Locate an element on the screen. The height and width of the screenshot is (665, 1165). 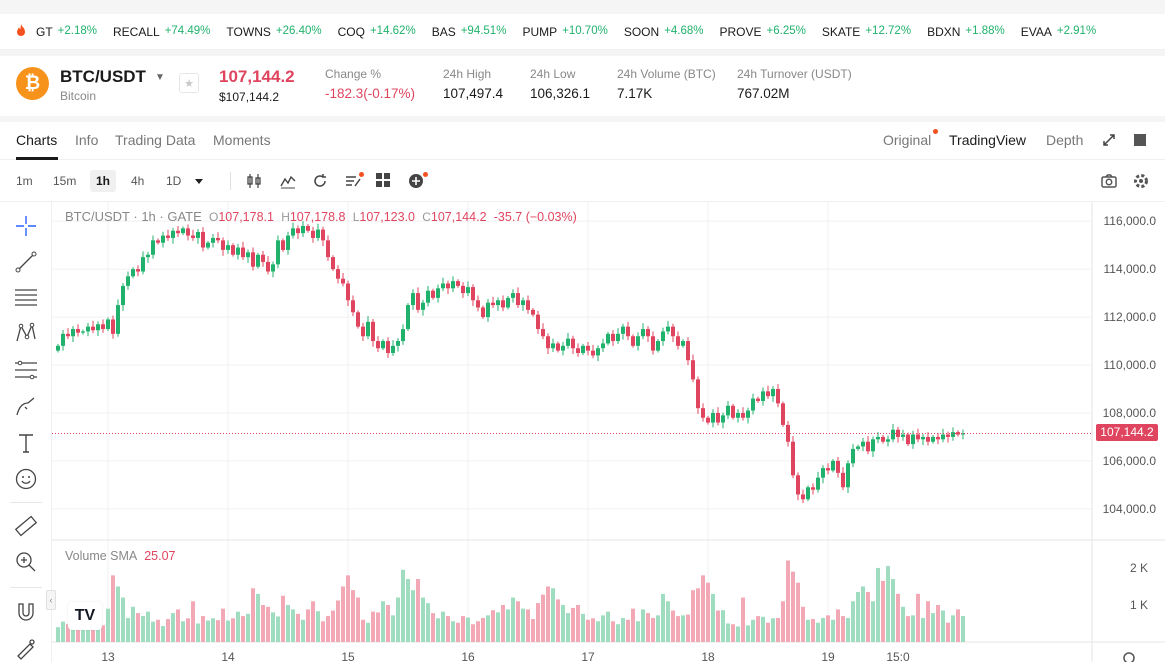
notification-dot is located at coordinates (935, 131).